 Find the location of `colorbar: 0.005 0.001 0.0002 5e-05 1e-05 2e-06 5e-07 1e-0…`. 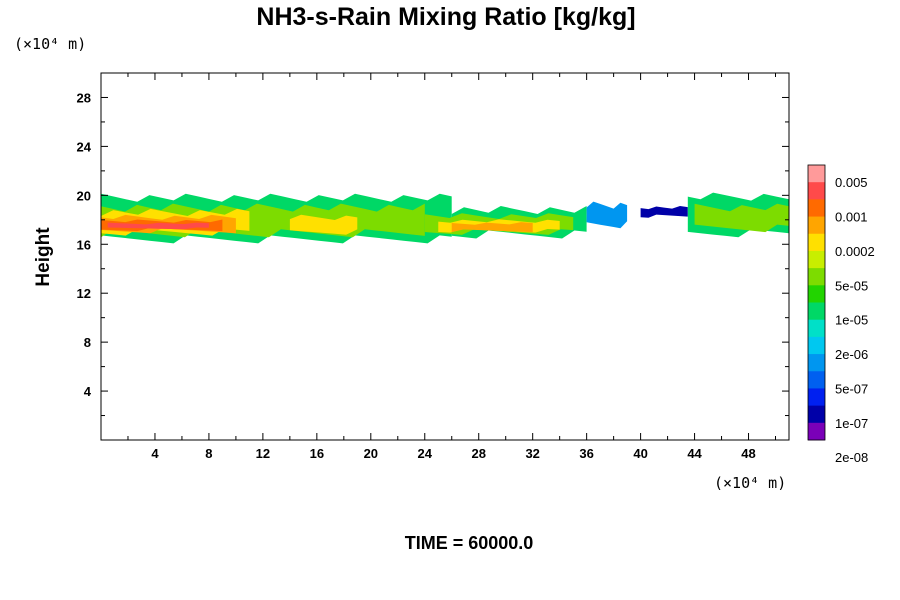

colorbar: 0.005 0.001 0.0002 5e-05 1e-05 2e-06 5e-07 1e-0… is located at coordinates (841, 314).